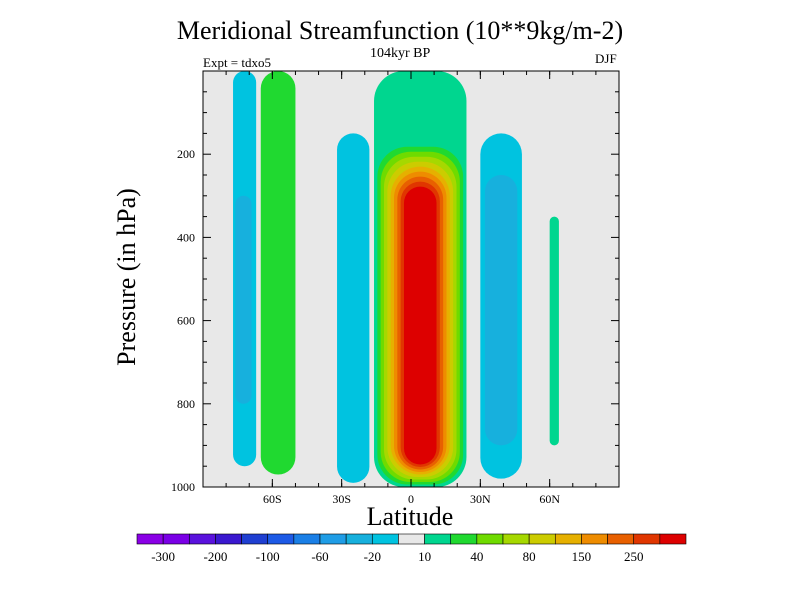 This screenshot has height=600, width=800. What do you see at coordinates (529, 556) in the screenshot?
I see `colorbar-label: 80` at bounding box center [529, 556].